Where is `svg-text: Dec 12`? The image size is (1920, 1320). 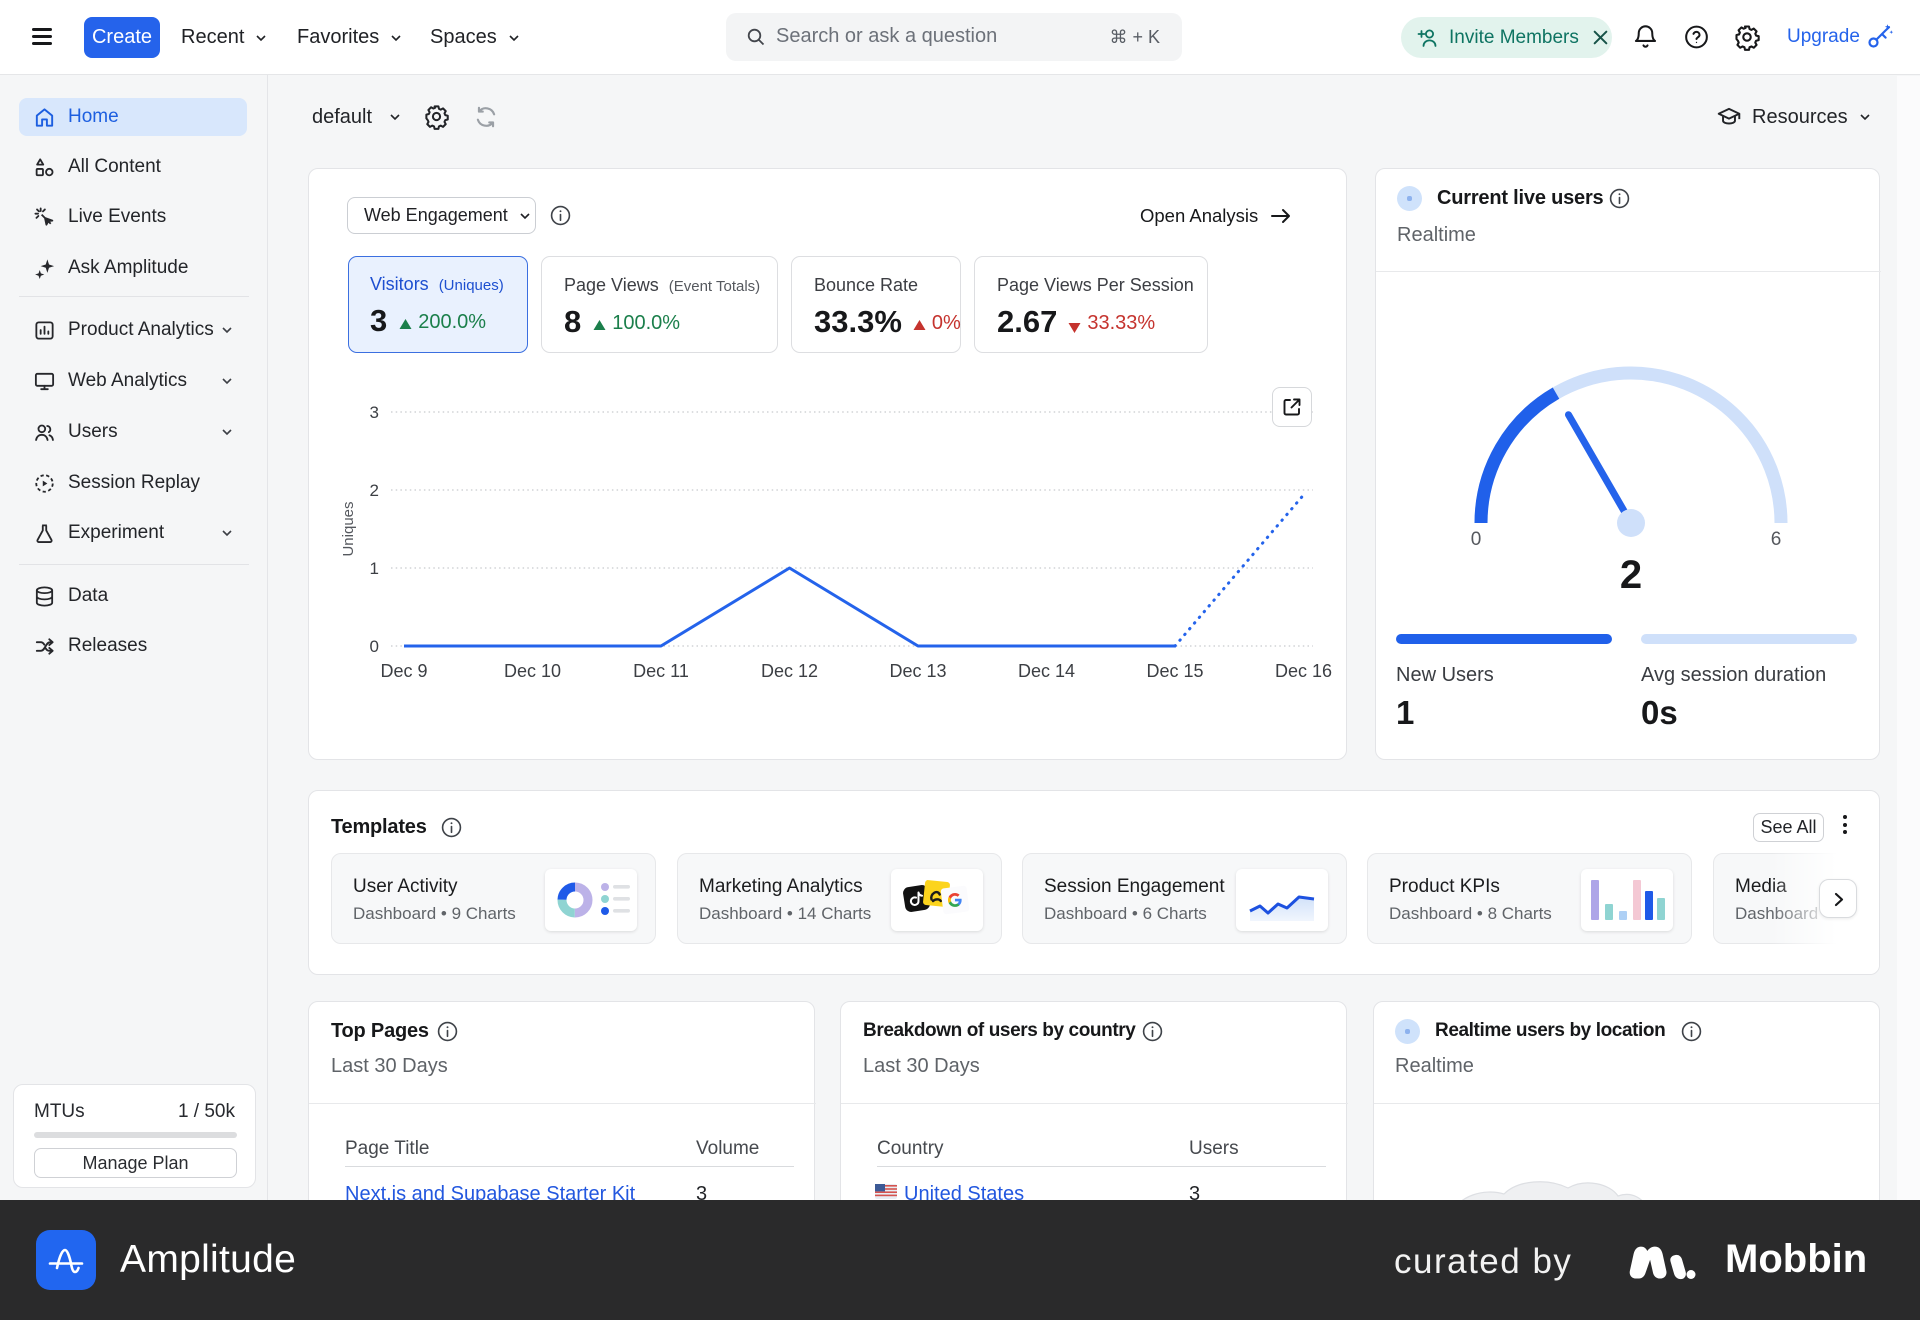 svg-text: Dec 12 is located at coordinates (789, 671).